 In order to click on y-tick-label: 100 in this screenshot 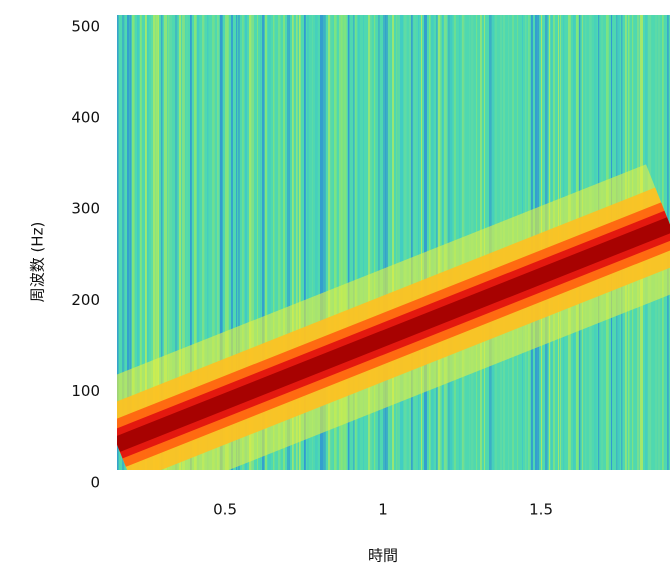, I will do `click(85, 391)`.